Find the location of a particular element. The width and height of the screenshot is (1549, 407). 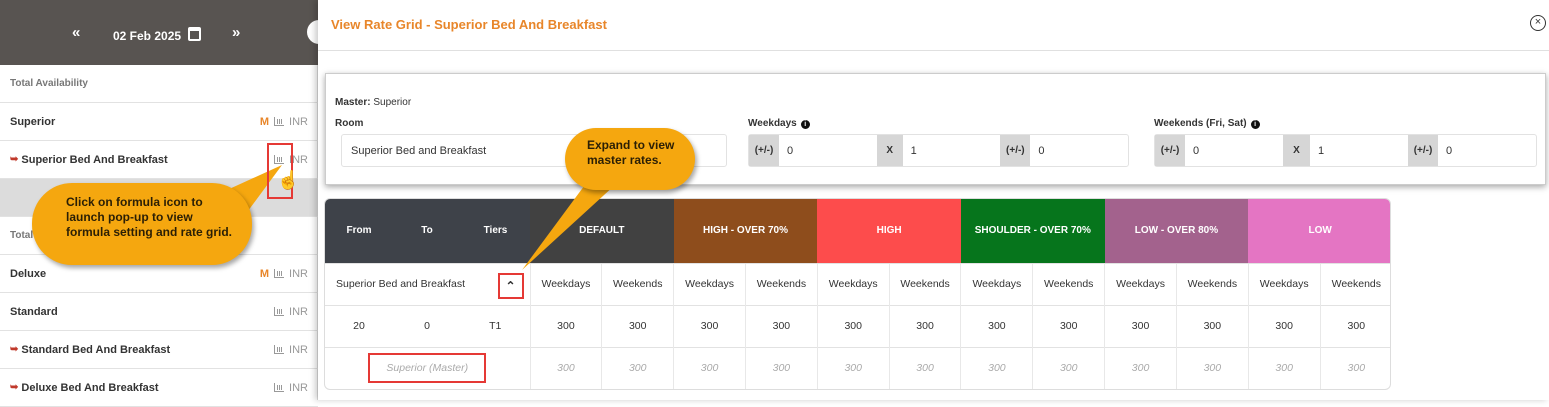

weekdays-mult: 1 is located at coordinates (913, 150).